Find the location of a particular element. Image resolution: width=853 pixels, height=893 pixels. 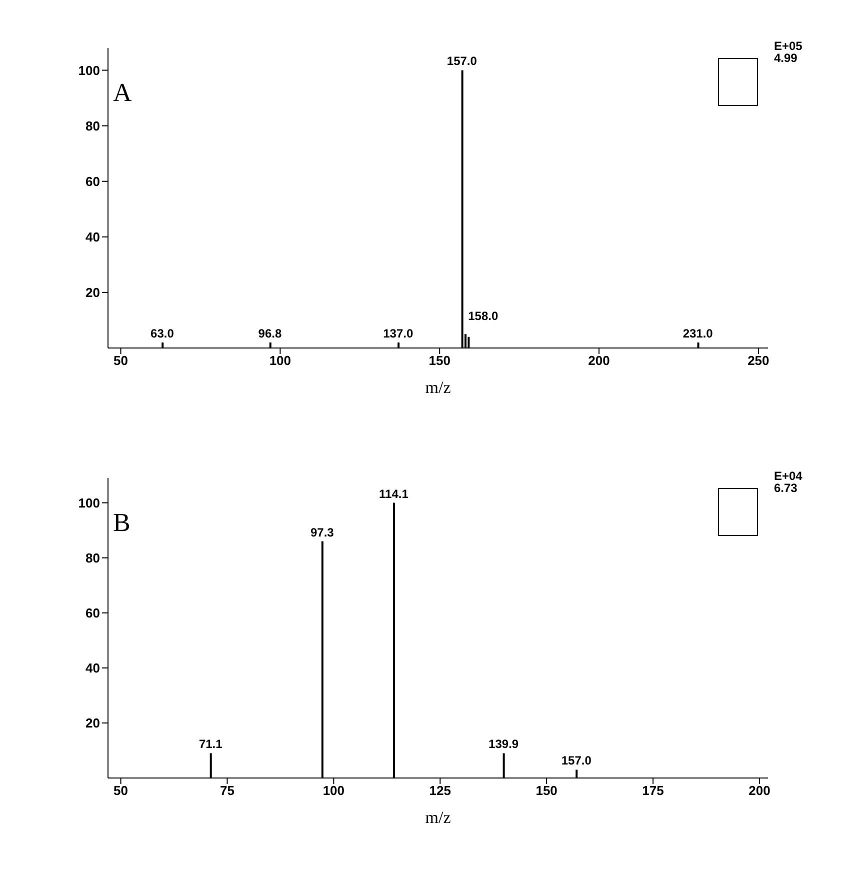

annotation: 63.0 is located at coordinates (162, 333).